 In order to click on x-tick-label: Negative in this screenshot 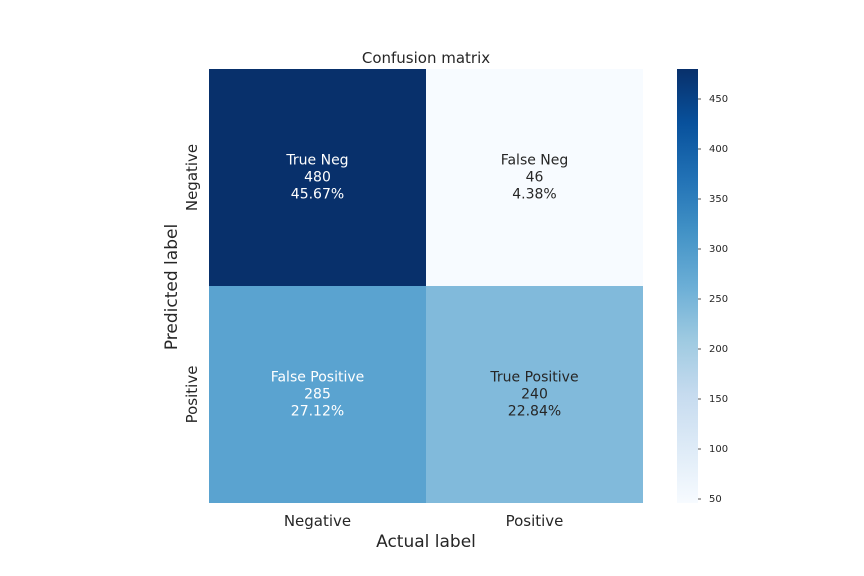, I will do `click(317, 521)`.